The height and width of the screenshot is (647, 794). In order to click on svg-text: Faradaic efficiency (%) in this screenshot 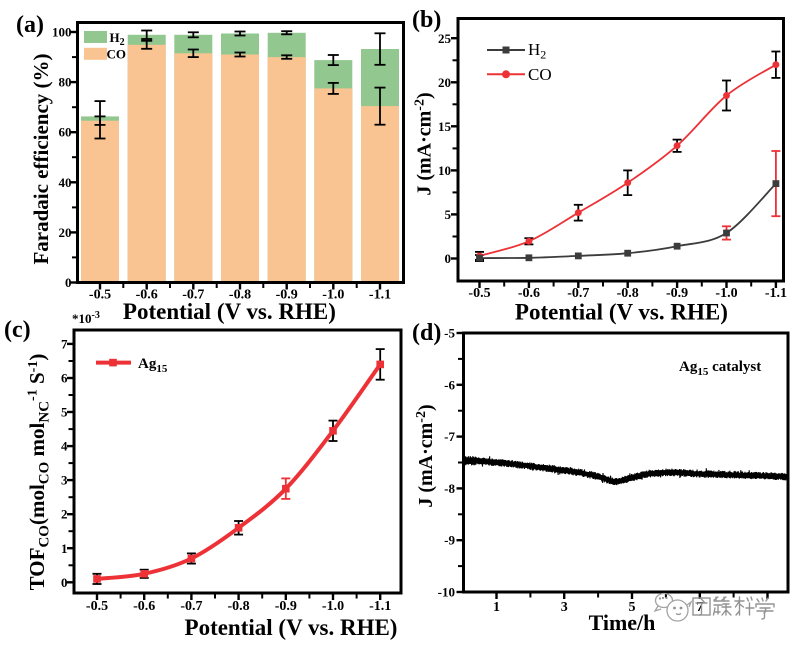, I will do `click(41, 158)`.